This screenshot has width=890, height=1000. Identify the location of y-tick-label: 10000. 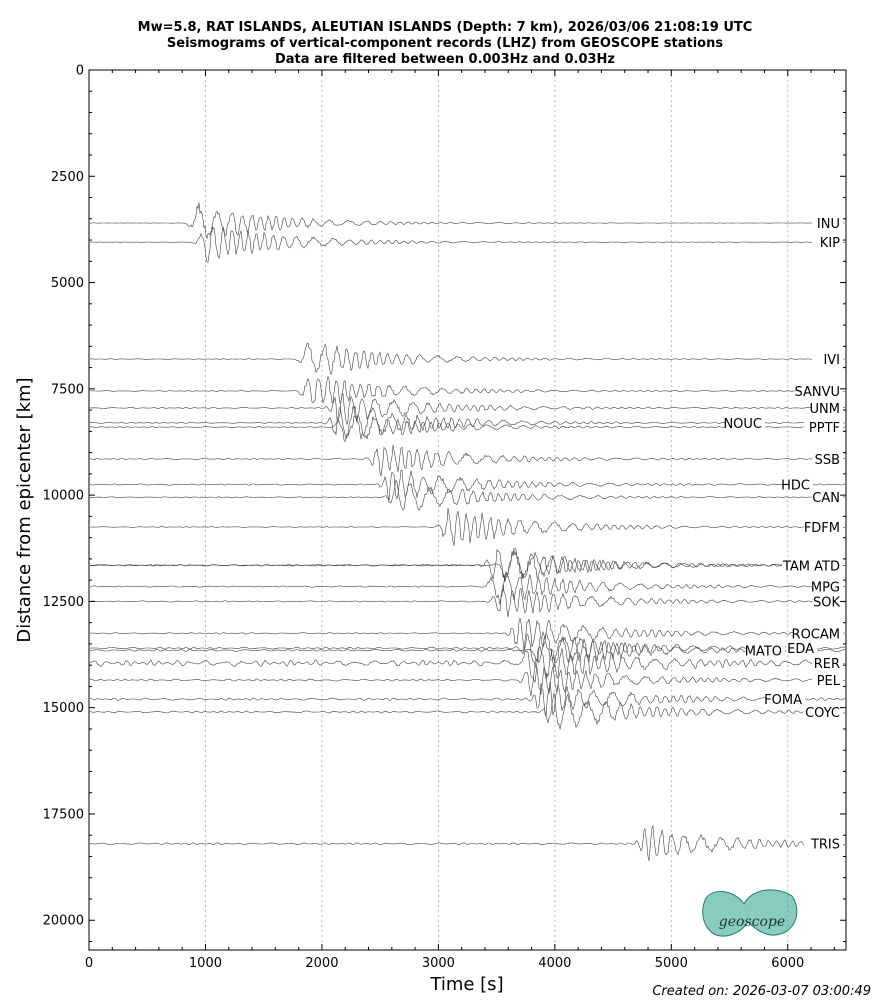
(63, 496).